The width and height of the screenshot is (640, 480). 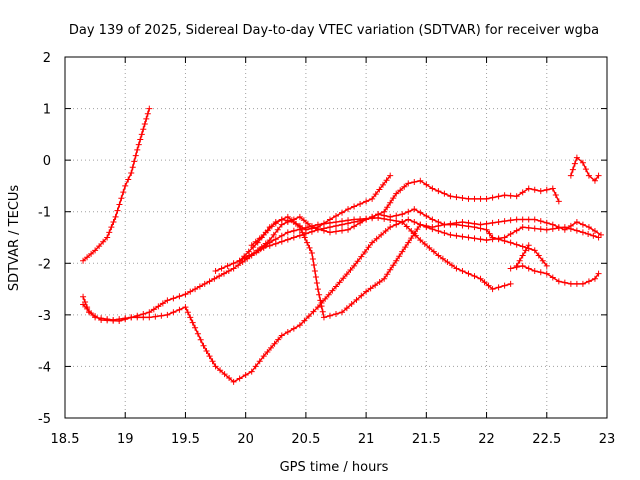 I want to click on series-sat-h, so click(x=584, y=169).